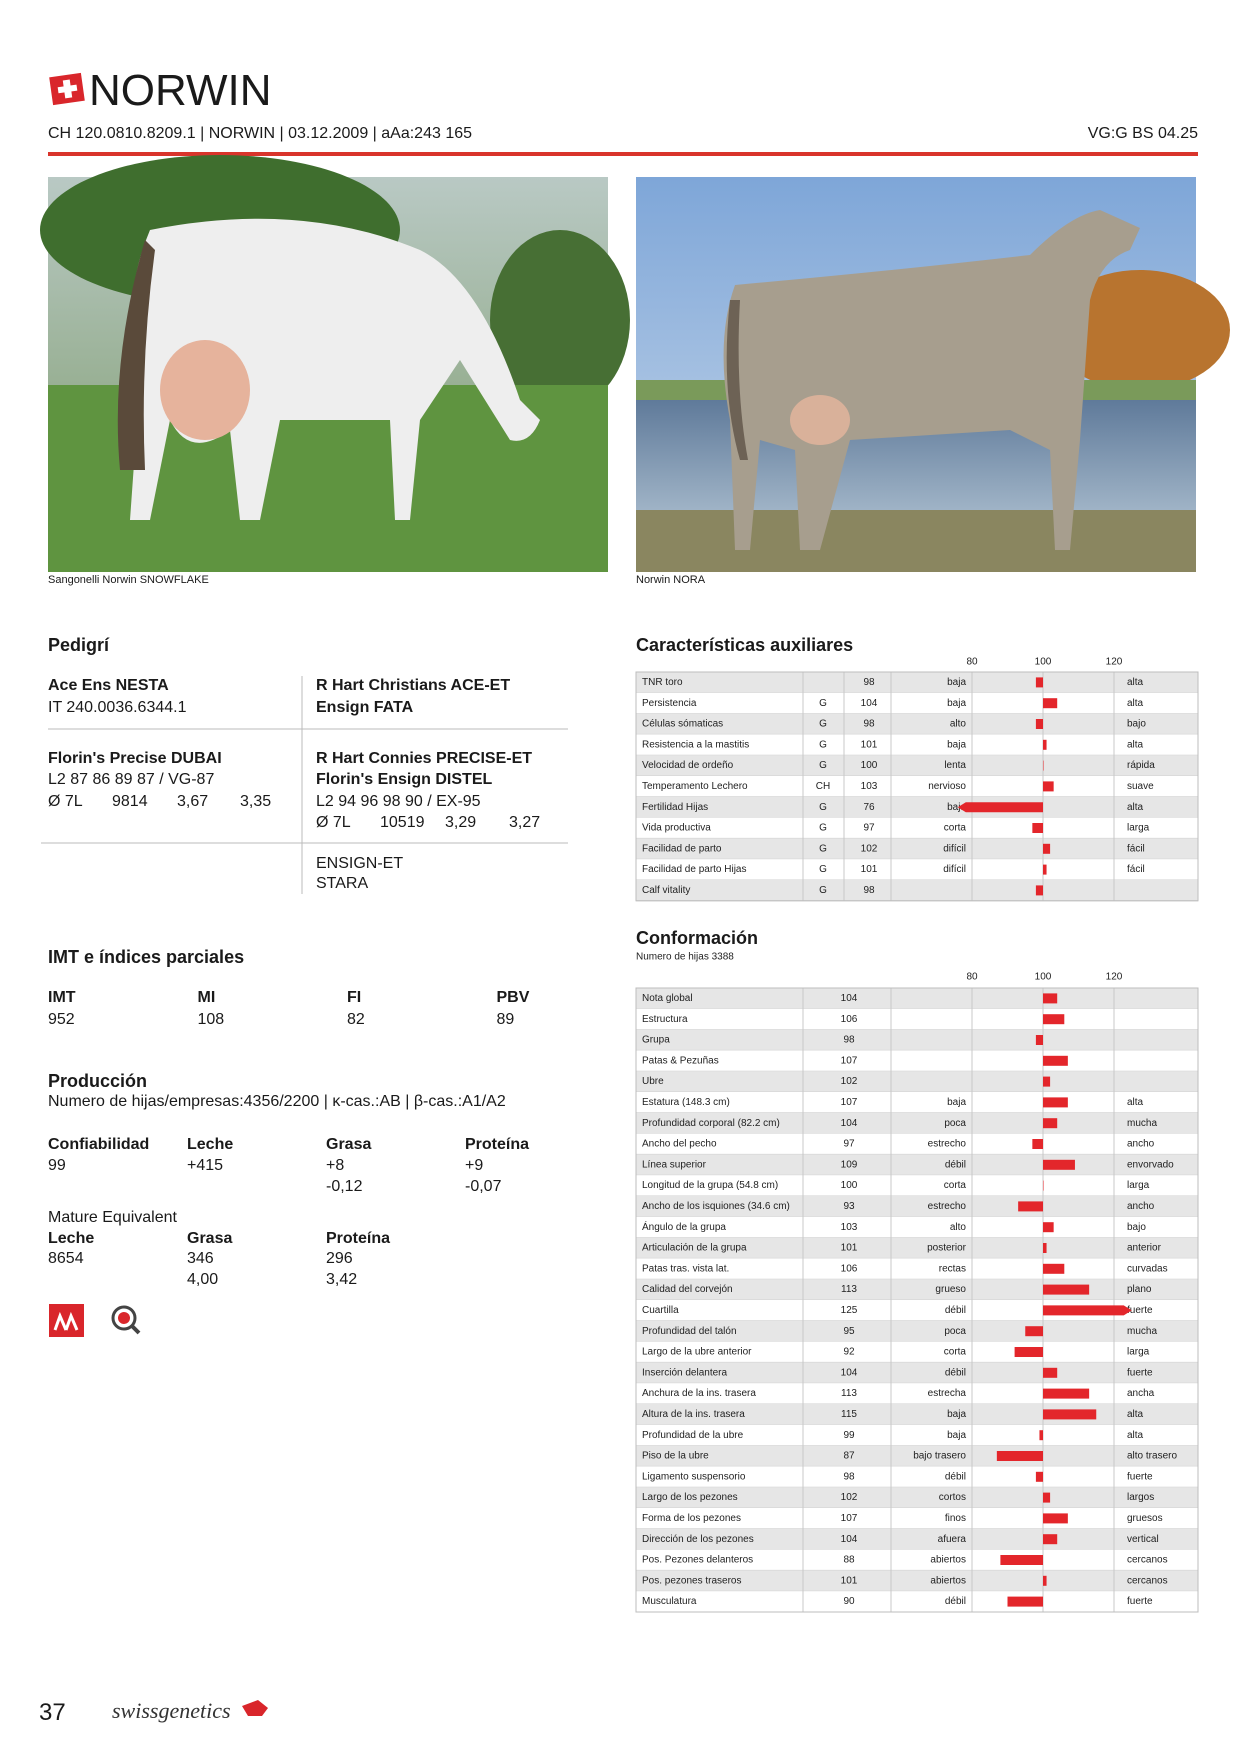  Describe the element at coordinates (210, 1145) in the screenshot. I see `production-label: Leche` at that location.